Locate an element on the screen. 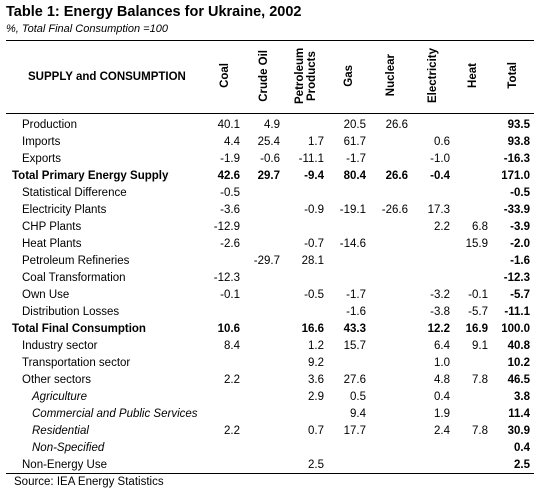 This screenshot has height=494, width=538. cell: 40.8 is located at coordinates (518, 345).